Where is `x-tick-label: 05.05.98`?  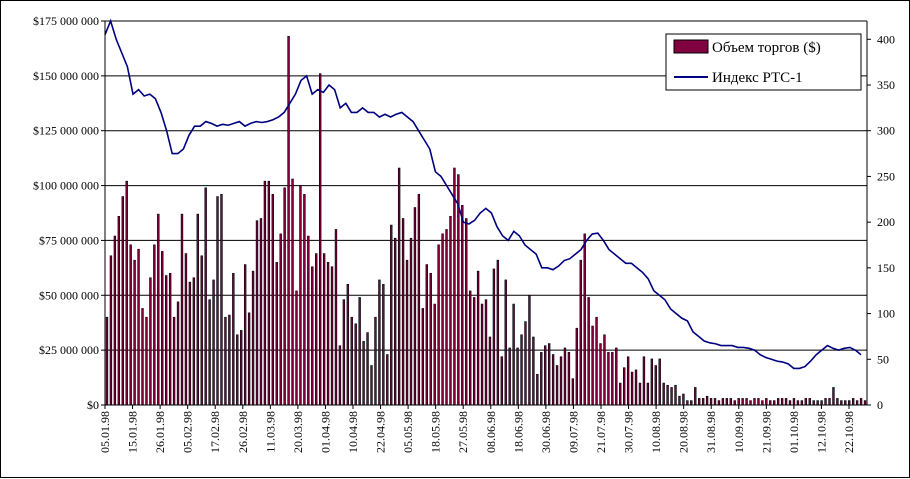 x-tick-label: 05.05.98 is located at coordinates (408, 432).